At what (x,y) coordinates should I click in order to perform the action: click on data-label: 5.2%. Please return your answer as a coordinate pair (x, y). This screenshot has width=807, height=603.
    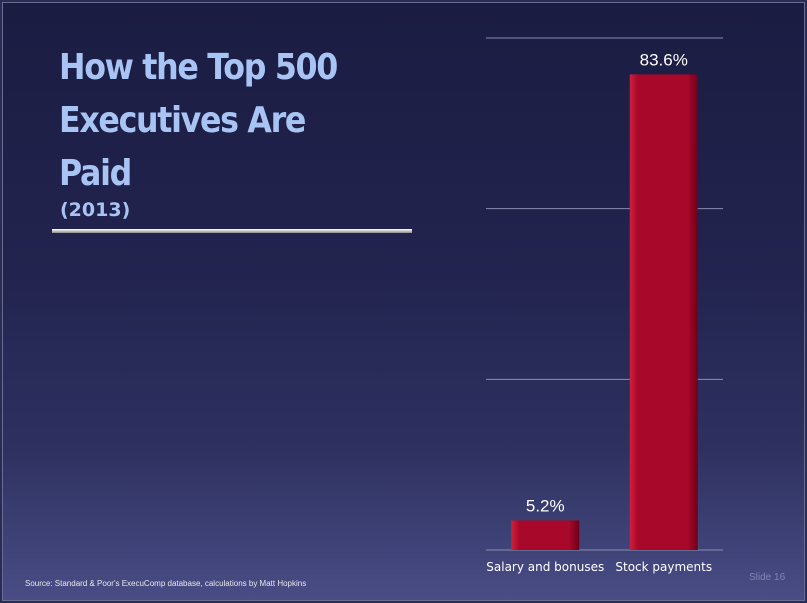
    Looking at the image, I should click on (545, 505).